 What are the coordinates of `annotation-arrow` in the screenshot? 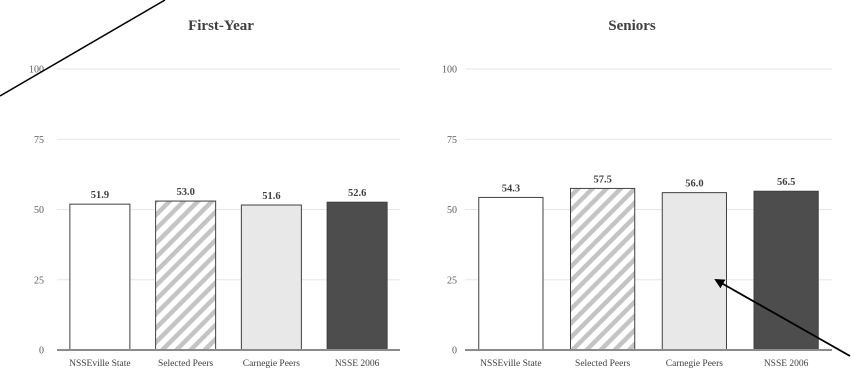 It's located at (782, 318).